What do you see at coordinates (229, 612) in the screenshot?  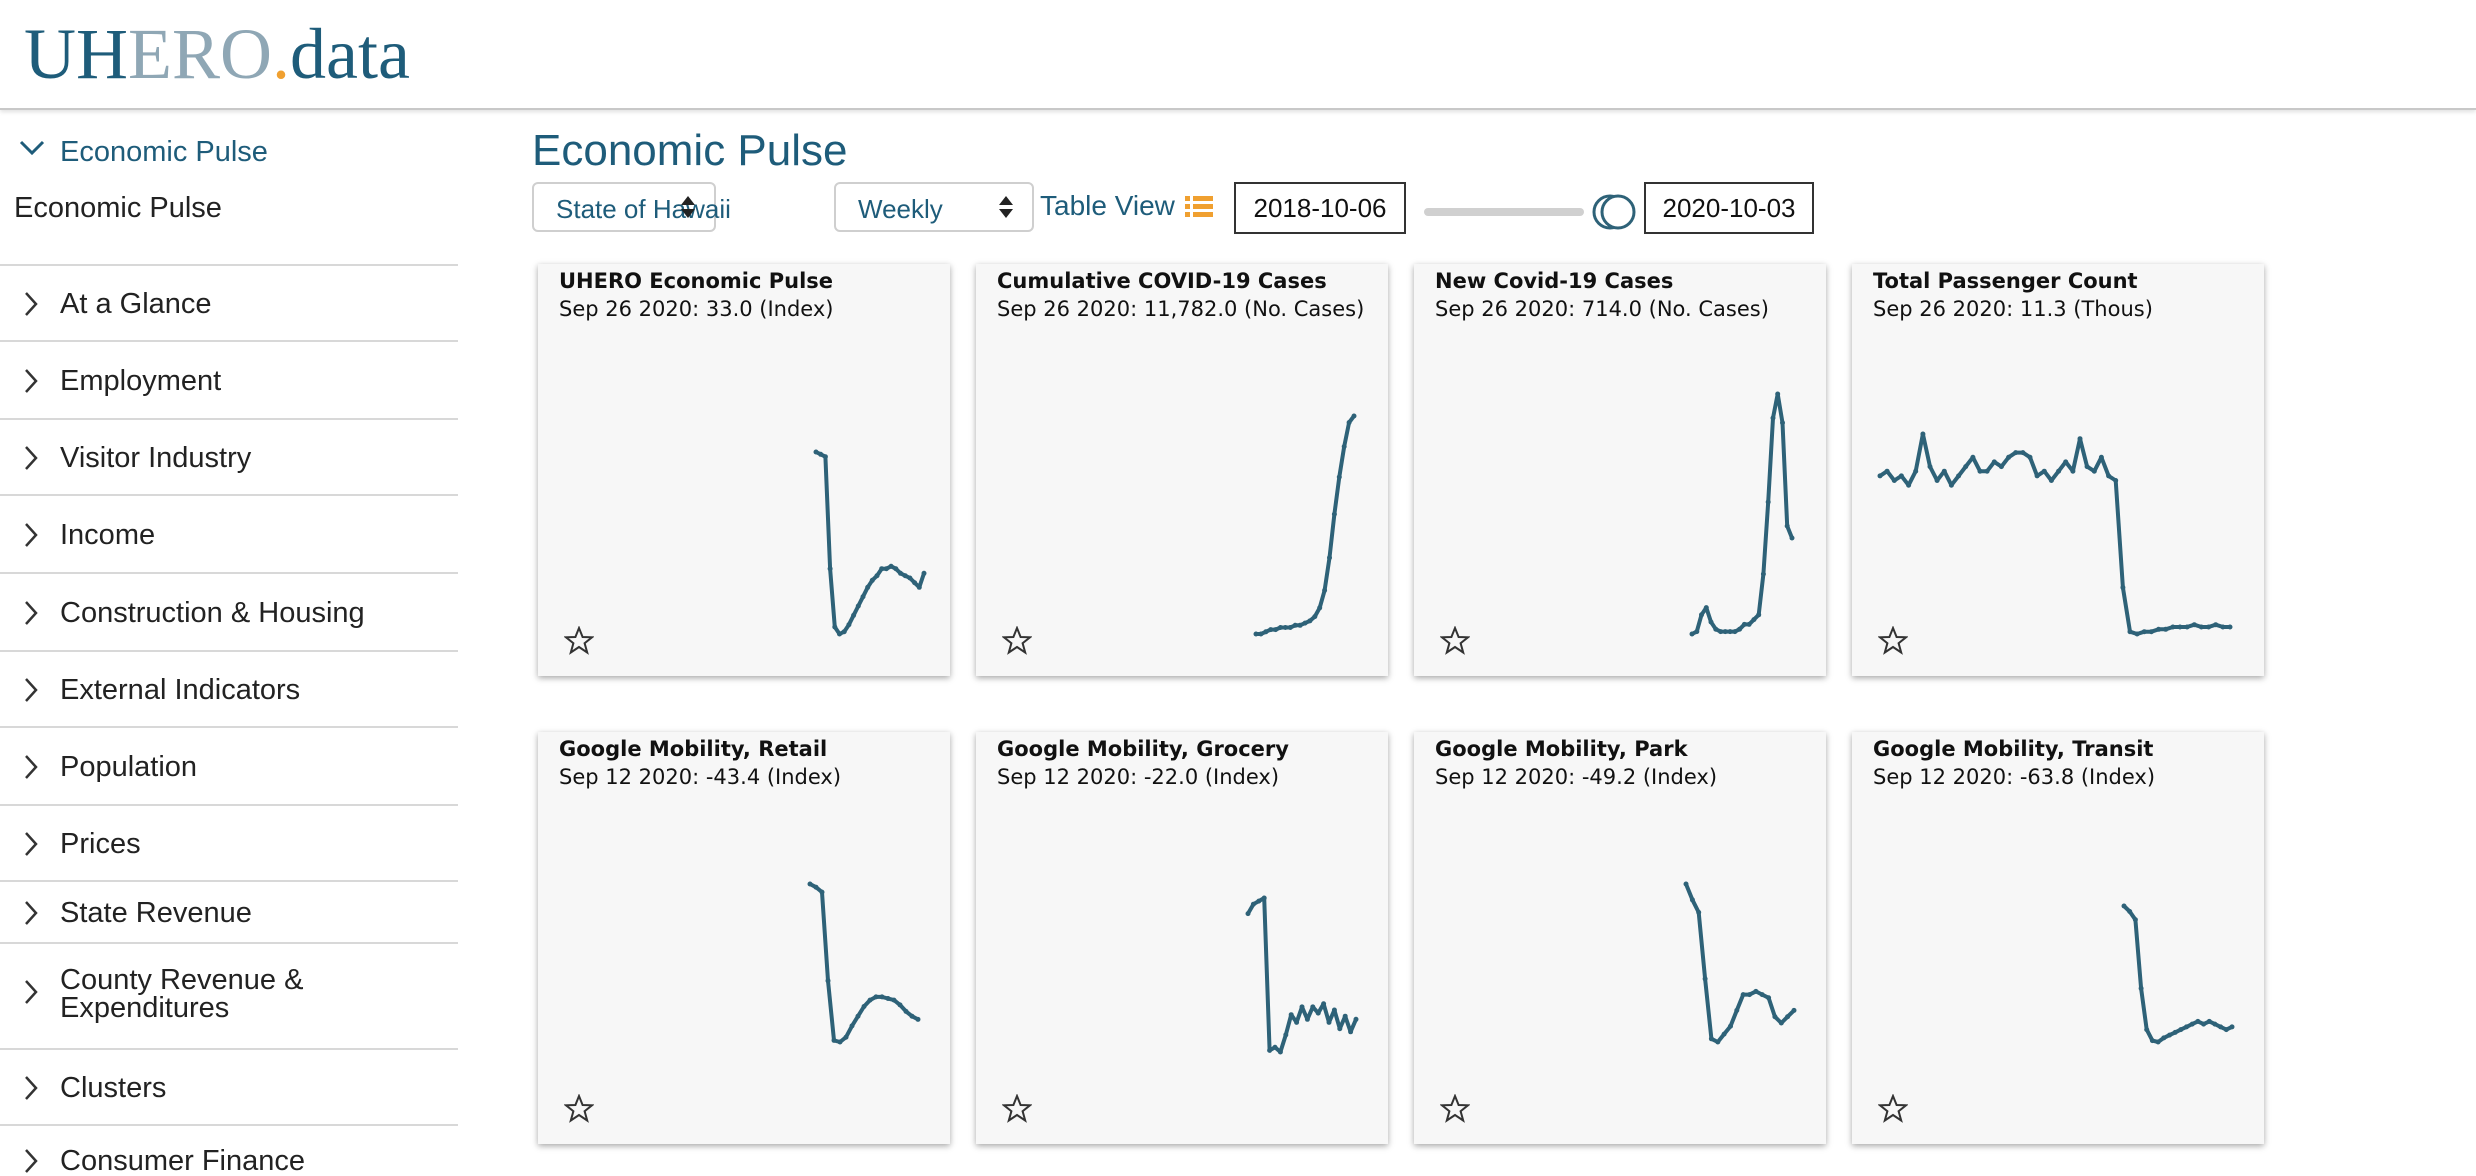 I see `sidebar-item-construction-housing: Construction & Housing` at bounding box center [229, 612].